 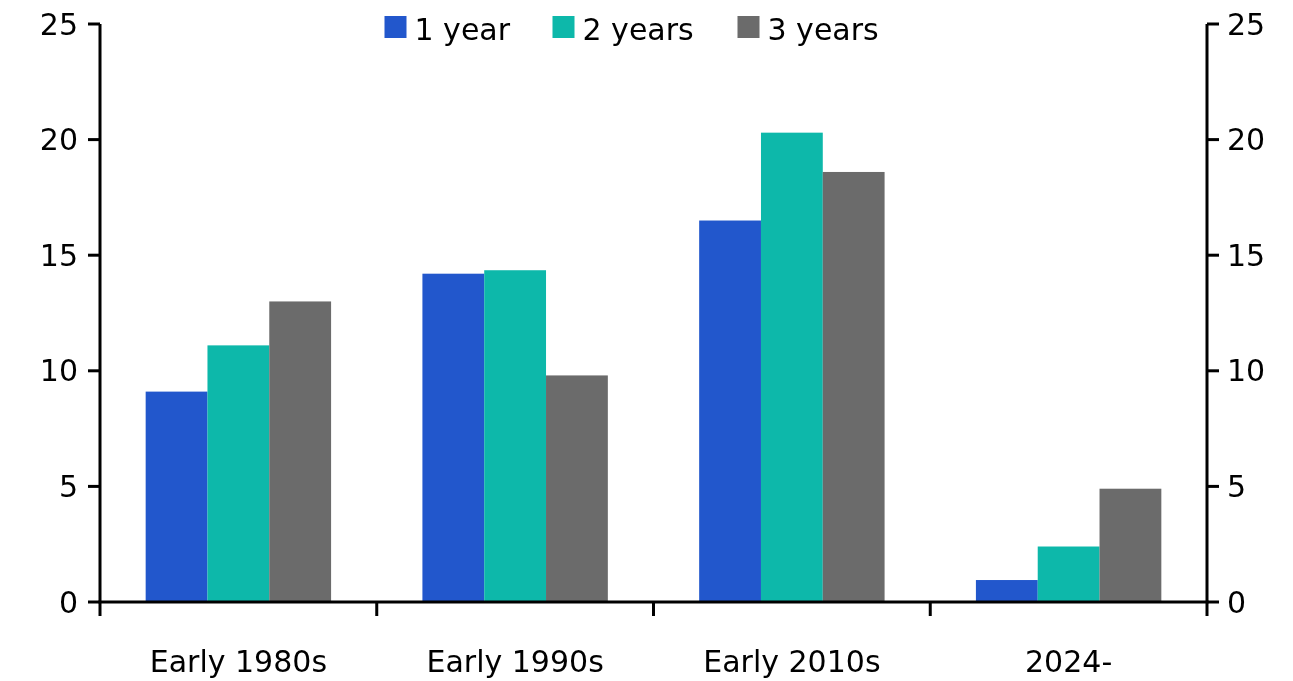 What do you see at coordinates (58, 255) in the screenshot?
I see `y-tick-label: 15` at bounding box center [58, 255].